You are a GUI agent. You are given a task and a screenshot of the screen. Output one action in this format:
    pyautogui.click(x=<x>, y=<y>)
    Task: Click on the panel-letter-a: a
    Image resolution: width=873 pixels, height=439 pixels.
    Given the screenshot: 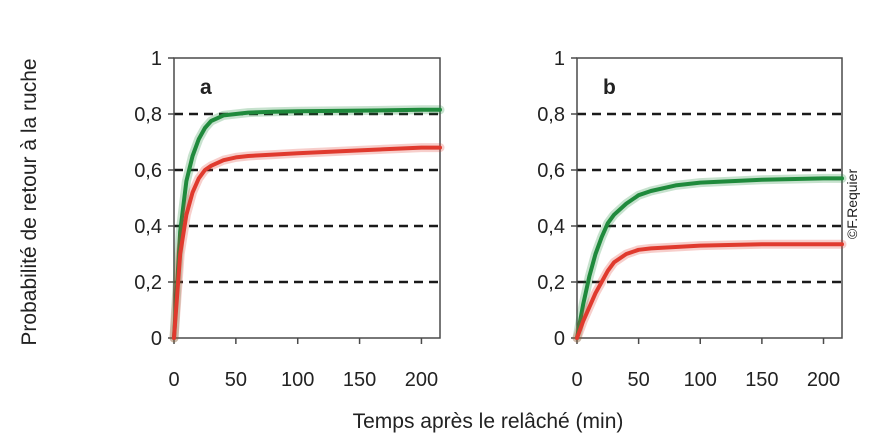 What is the action you would take?
    pyautogui.click(x=206, y=87)
    